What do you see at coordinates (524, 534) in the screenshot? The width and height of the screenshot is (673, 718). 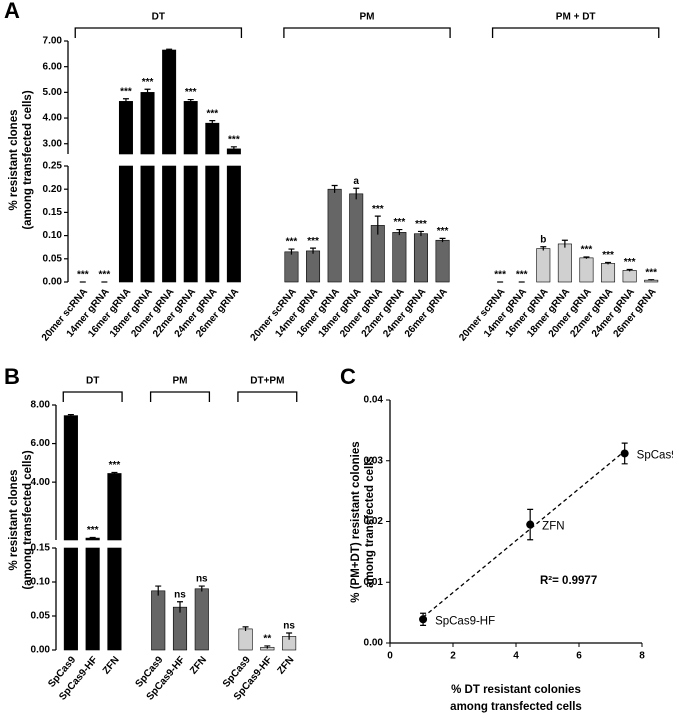 I see `fit-line` at bounding box center [524, 534].